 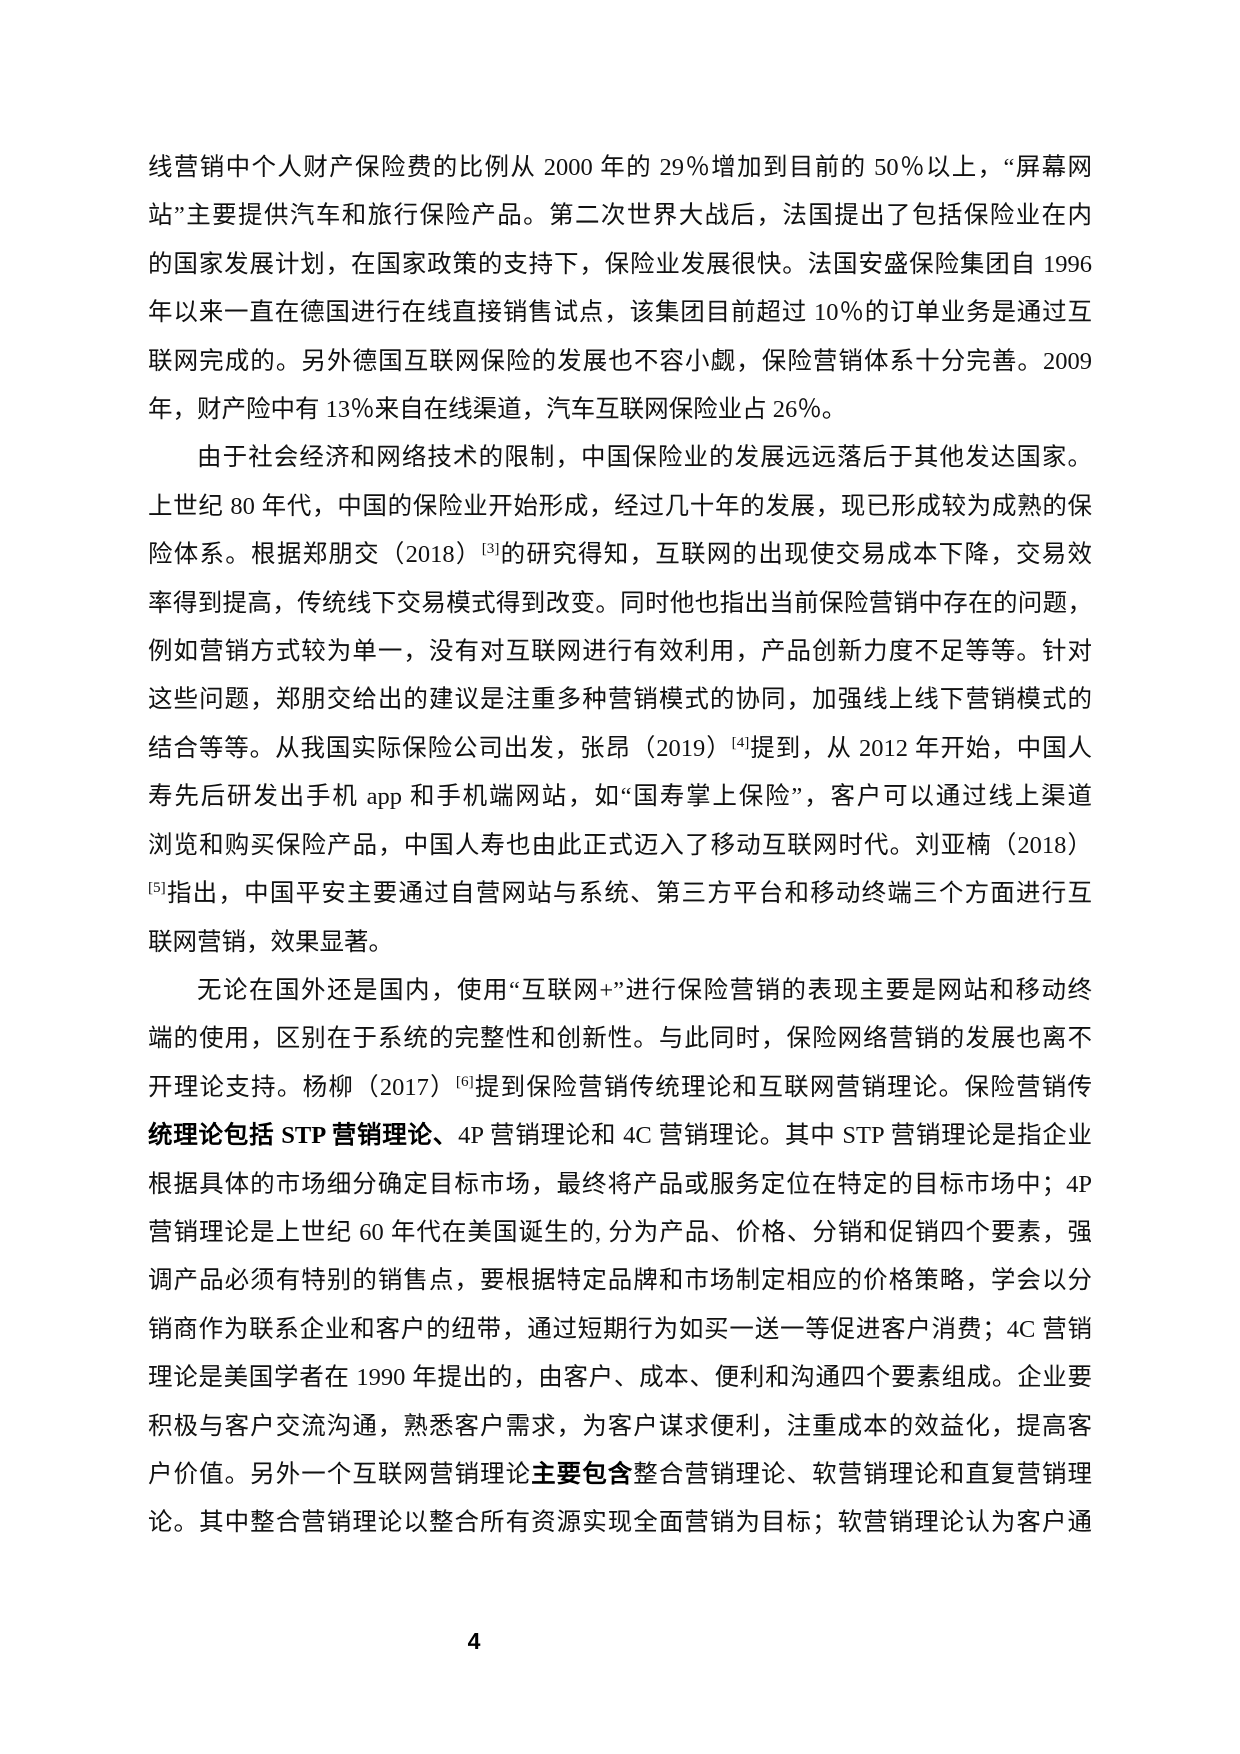 I want to click on text-segment: 积极与客户交流沟通，熟悉客户需求，为客户谋求便利，注重成本的效益化，提高客, so click(x=620, y=1426).